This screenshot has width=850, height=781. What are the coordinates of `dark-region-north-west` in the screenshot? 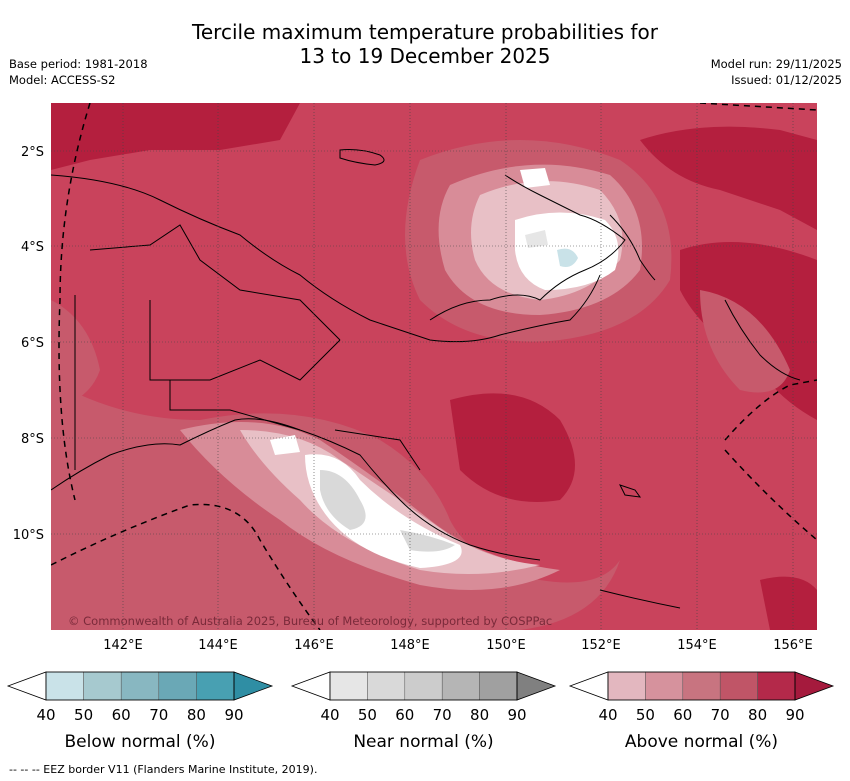 It's located at (175, 136).